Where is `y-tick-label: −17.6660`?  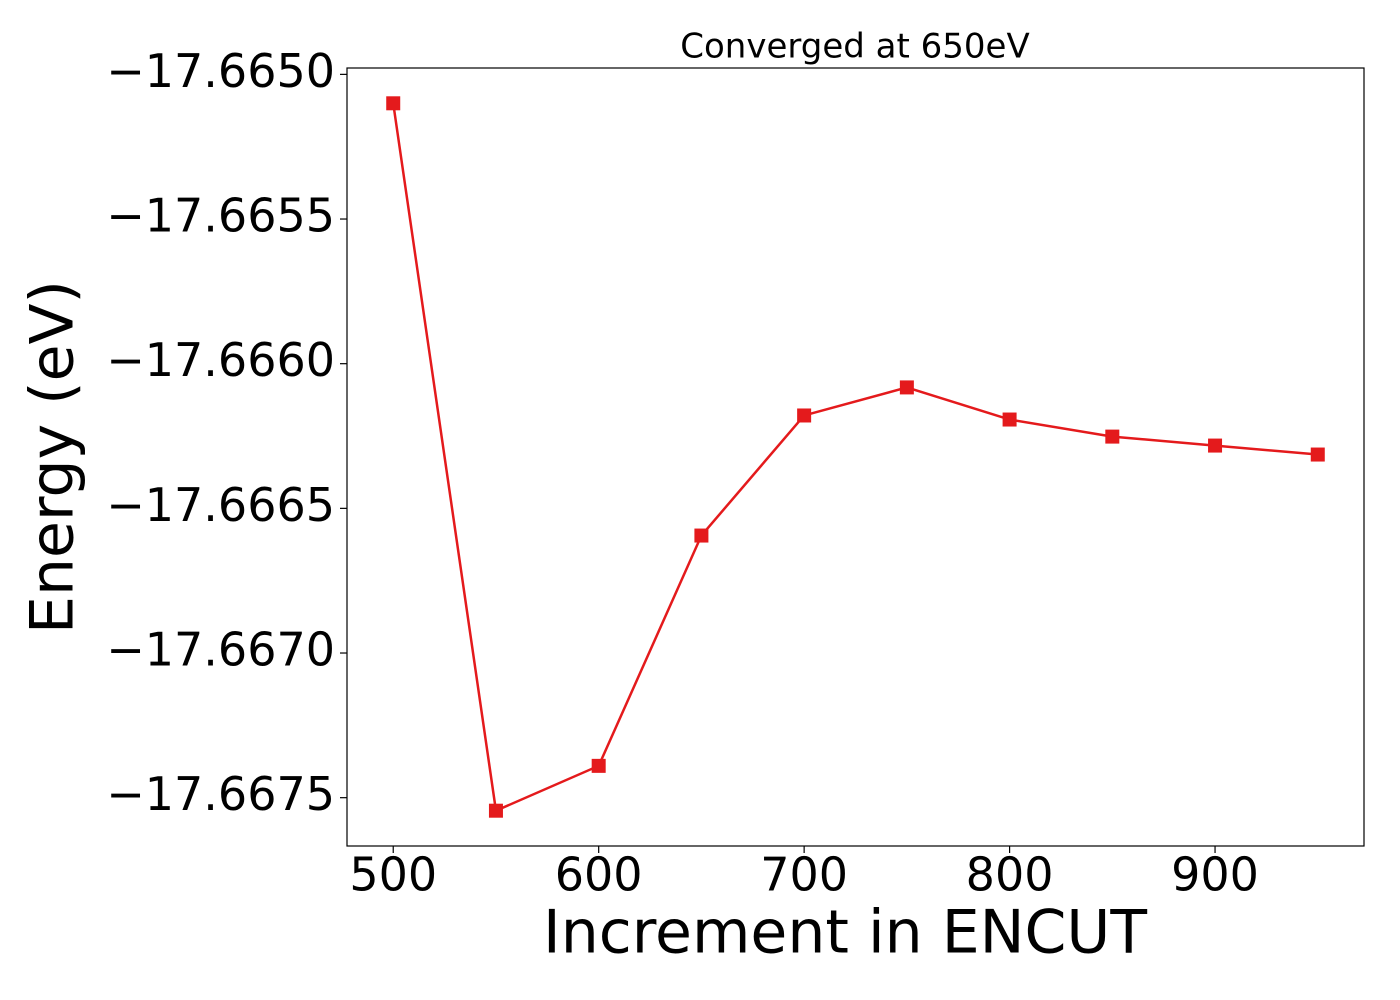
y-tick-label: −17.6660 is located at coordinates (220, 360).